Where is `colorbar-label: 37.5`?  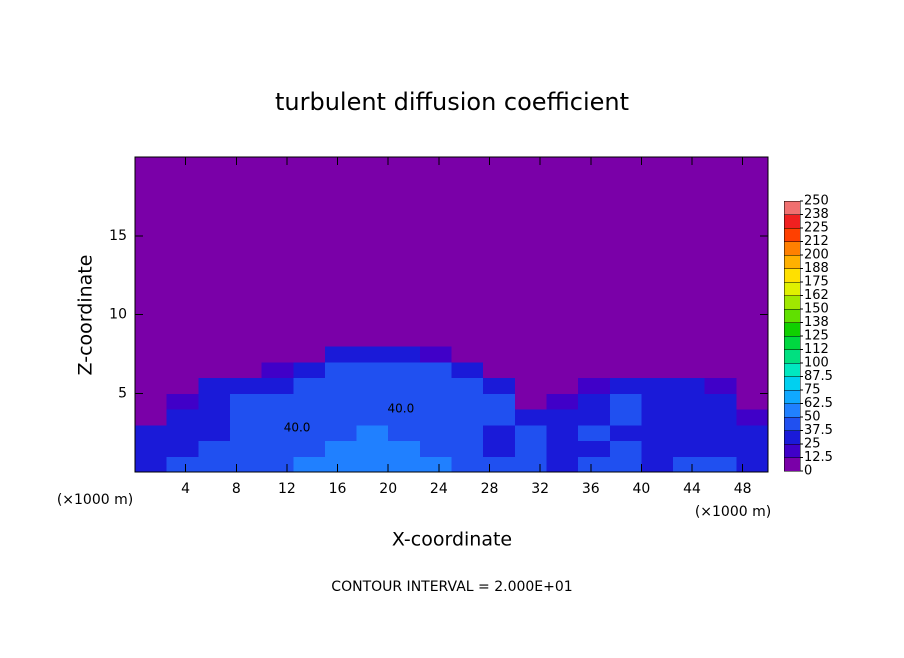 colorbar-label: 37.5 is located at coordinates (818, 430).